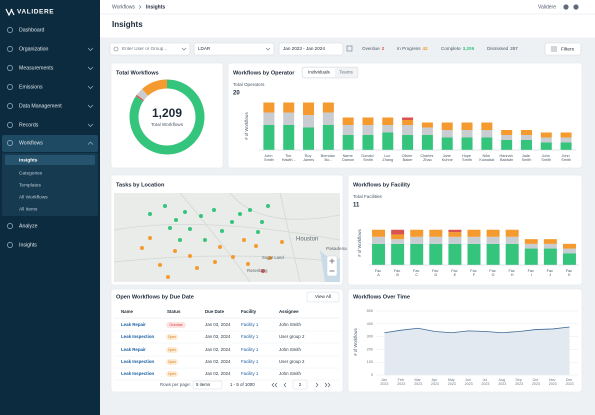 Image resolution: width=595 pixels, height=415 pixels. What do you see at coordinates (31, 87) in the screenshot?
I see `nav-item: Emissions` at bounding box center [31, 87].